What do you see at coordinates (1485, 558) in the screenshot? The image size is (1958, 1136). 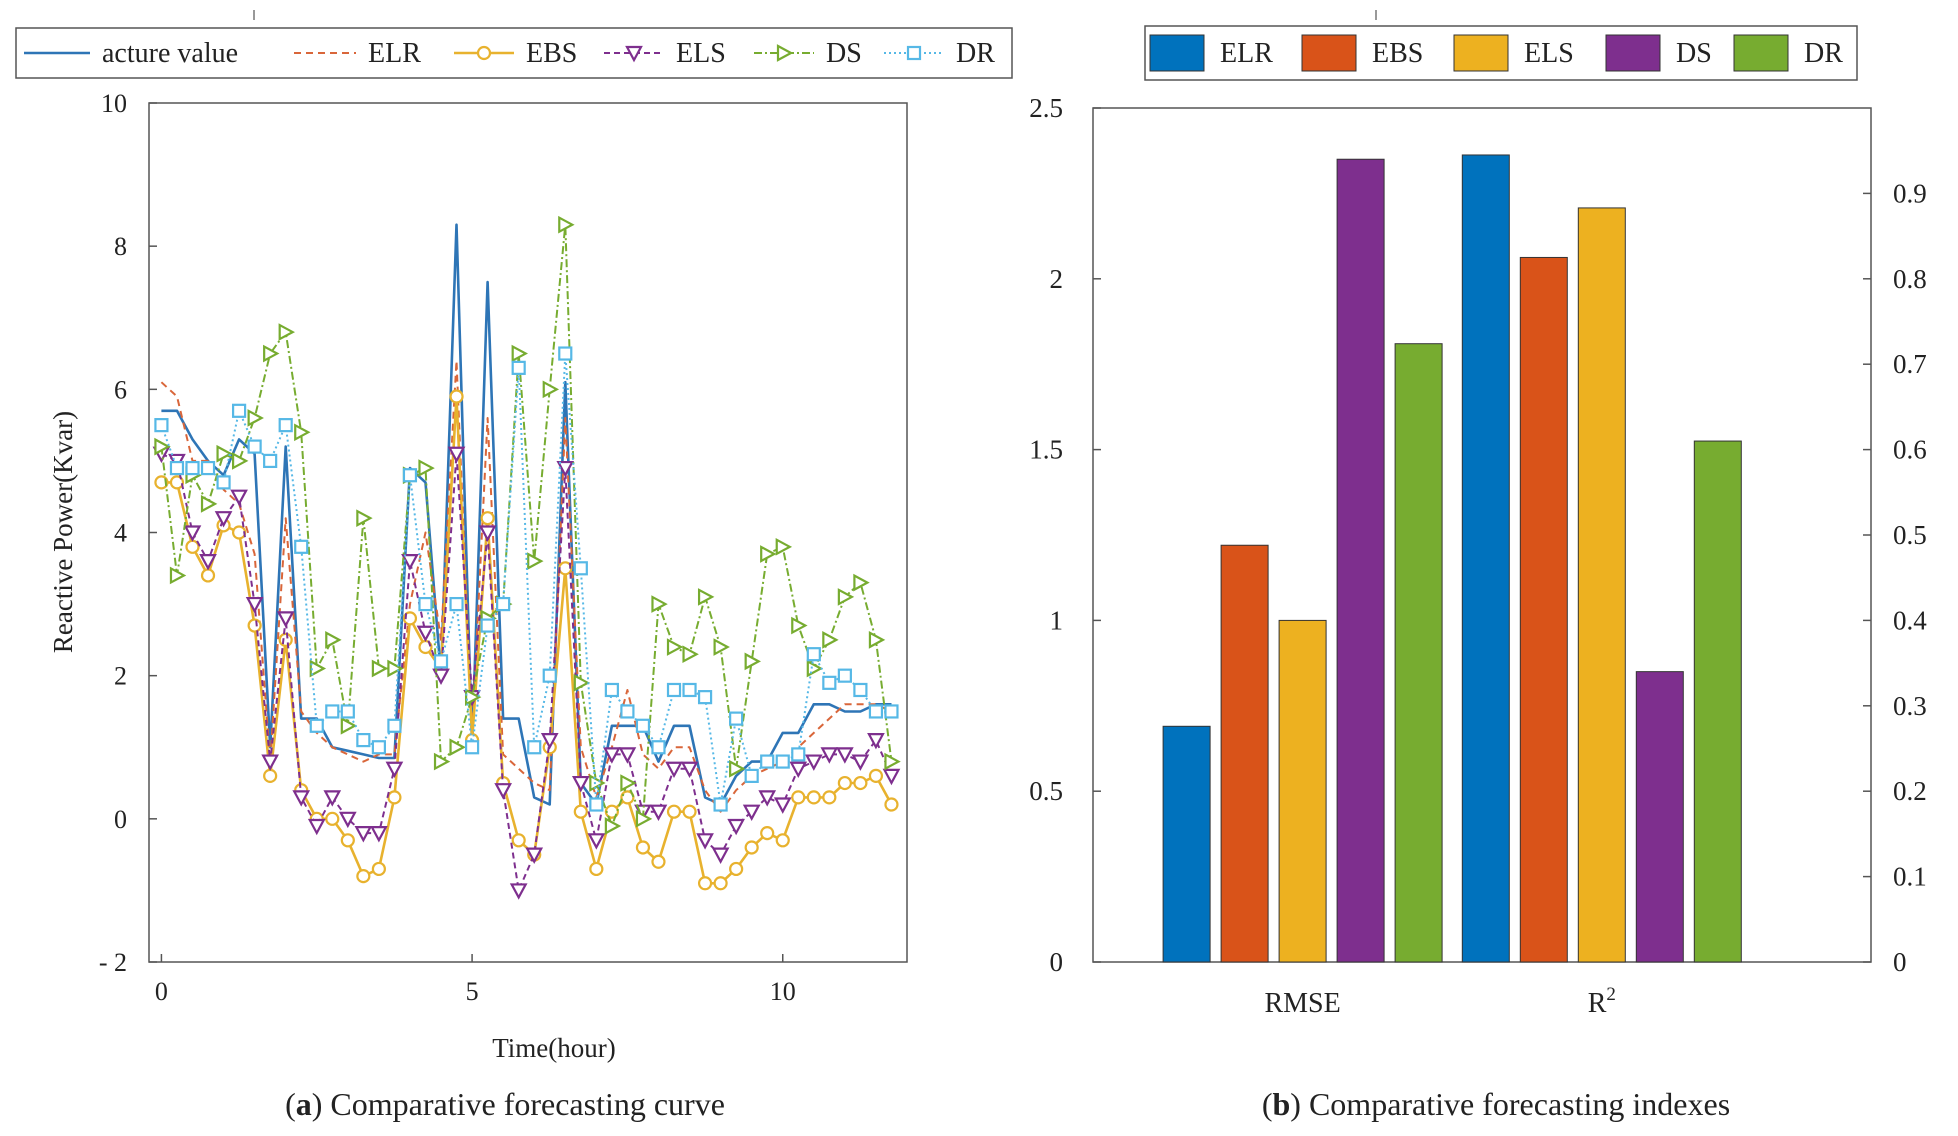 I see `bar-elr-r2` at bounding box center [1485, 558].